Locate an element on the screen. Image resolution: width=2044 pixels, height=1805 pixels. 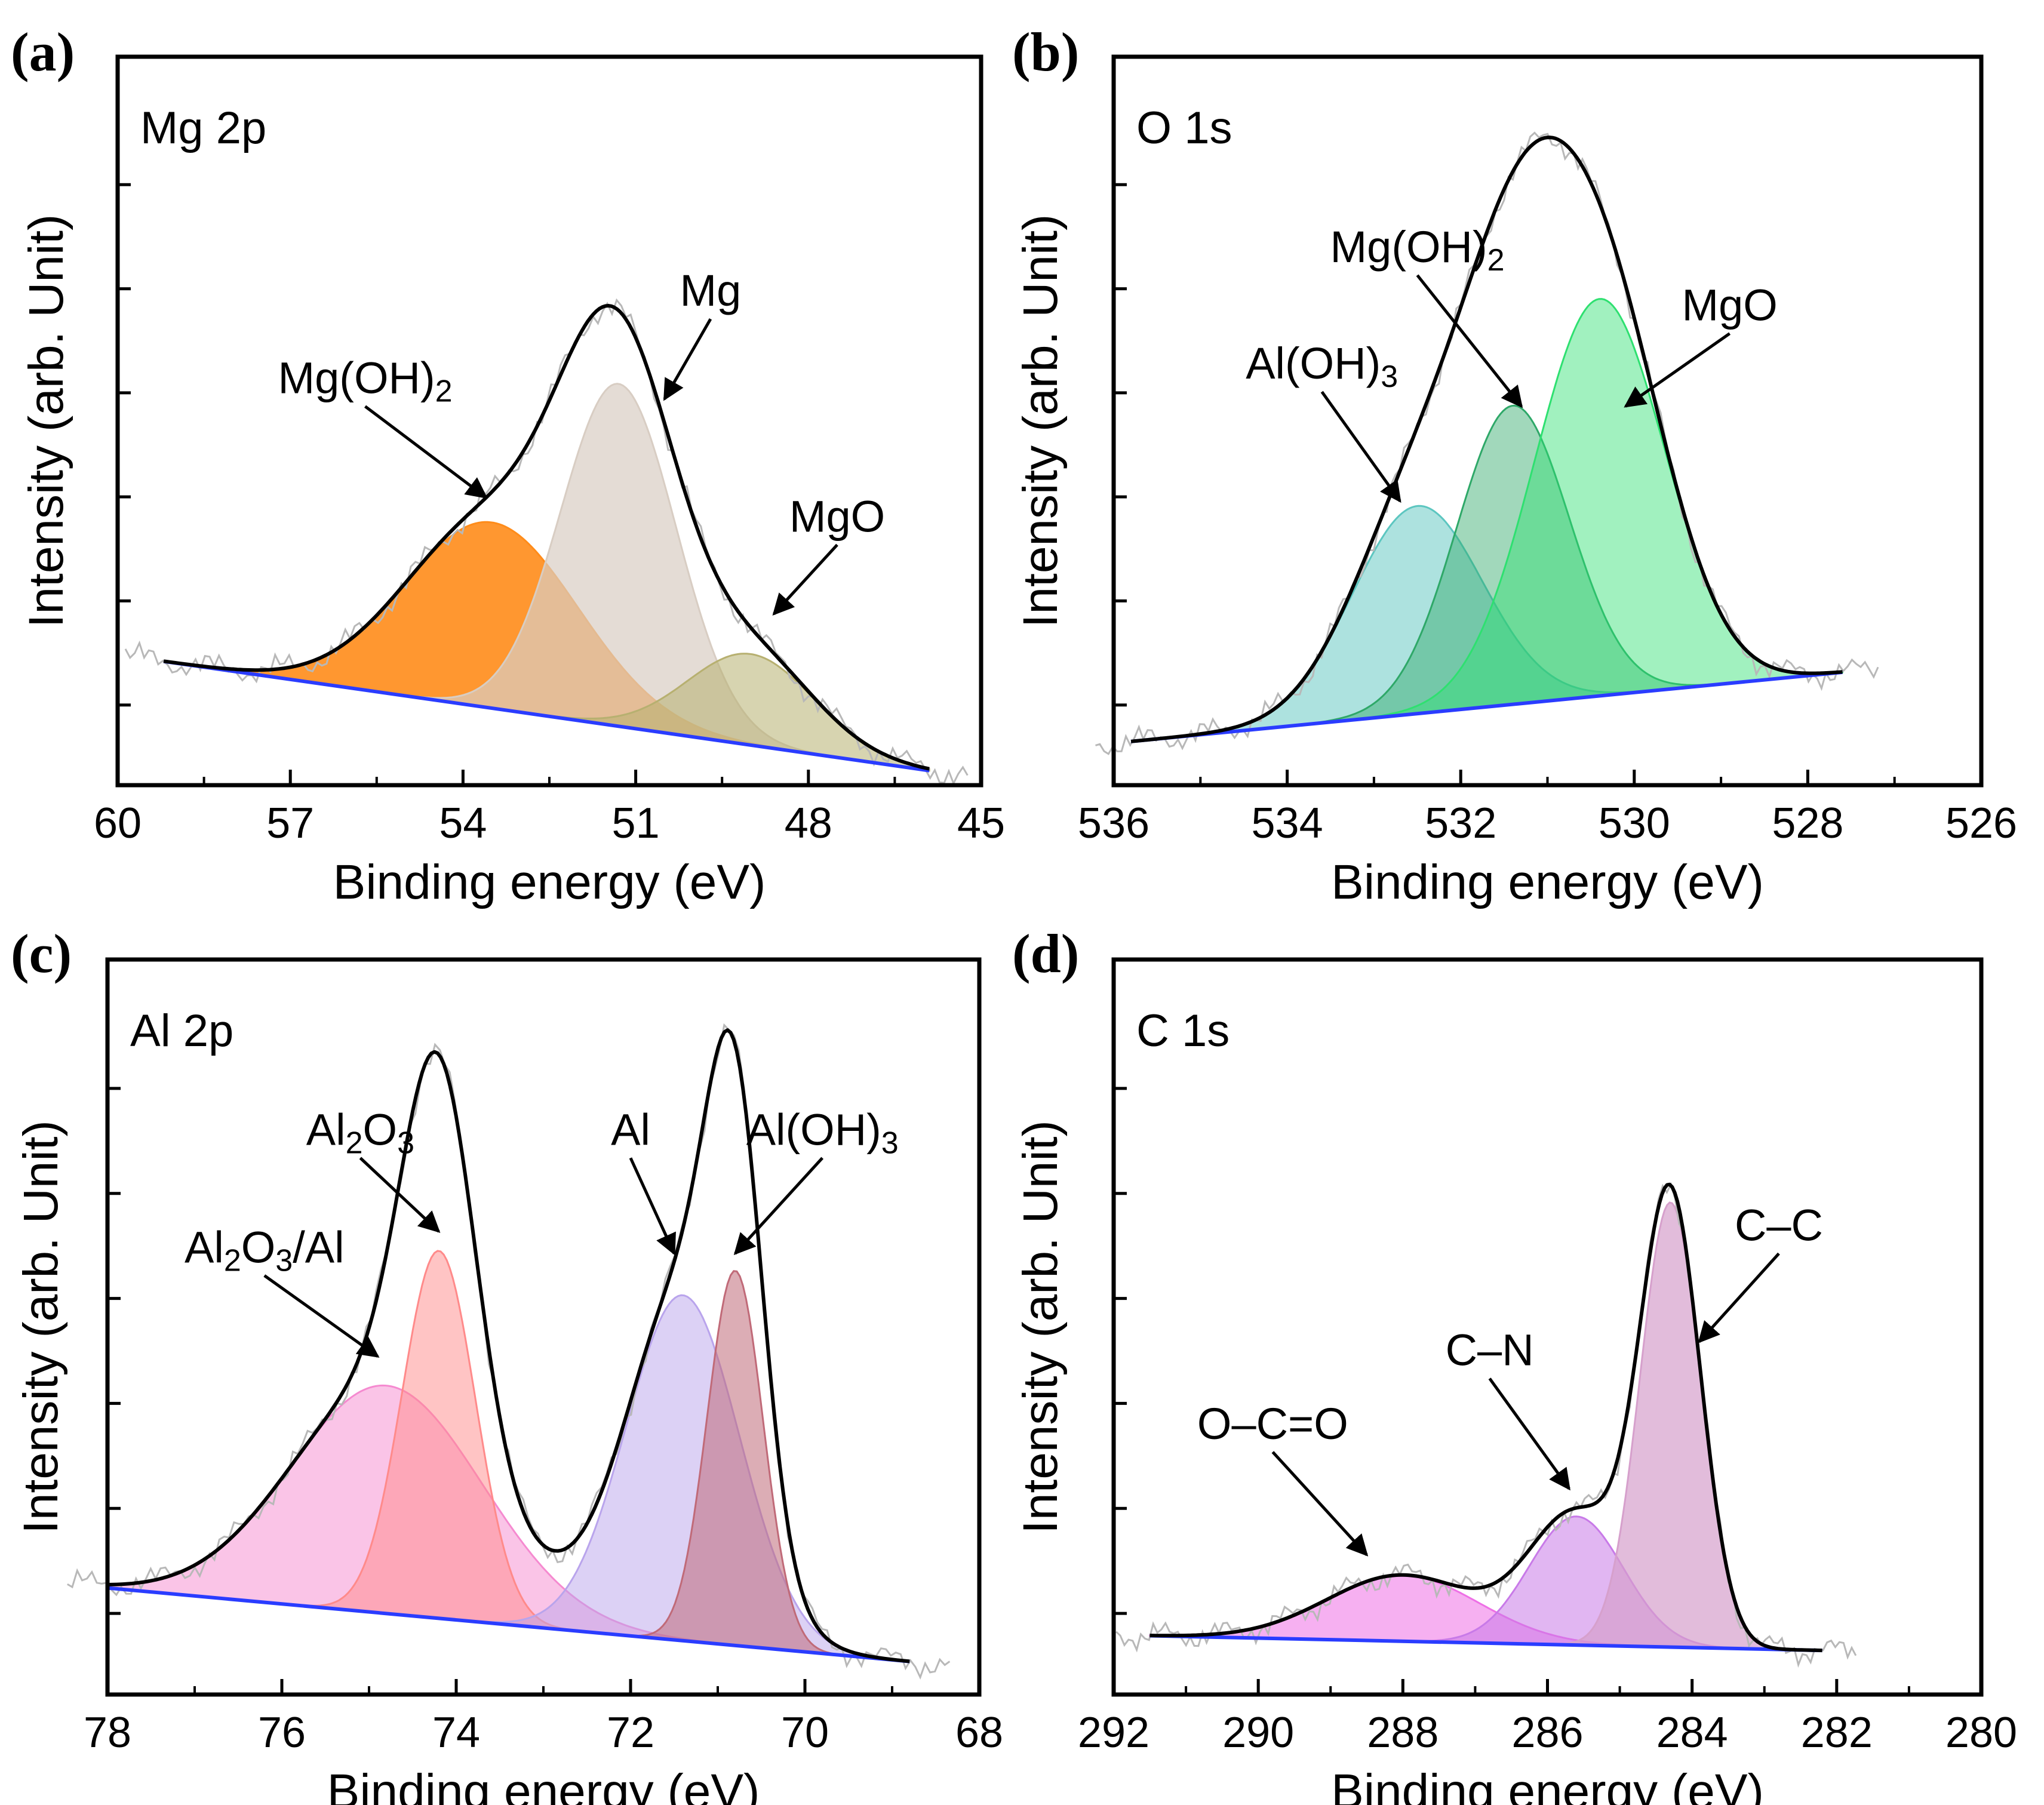
panel-letter: (d) is located at coordinates (1045, 953).